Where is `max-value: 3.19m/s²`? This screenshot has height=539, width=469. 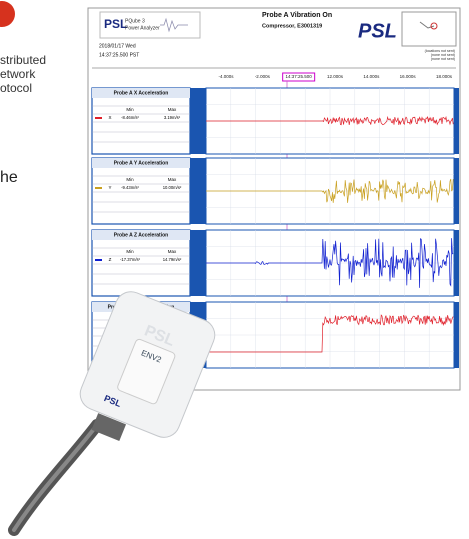
max-value: 3.19m/s² is located at coordinates (172, 117).